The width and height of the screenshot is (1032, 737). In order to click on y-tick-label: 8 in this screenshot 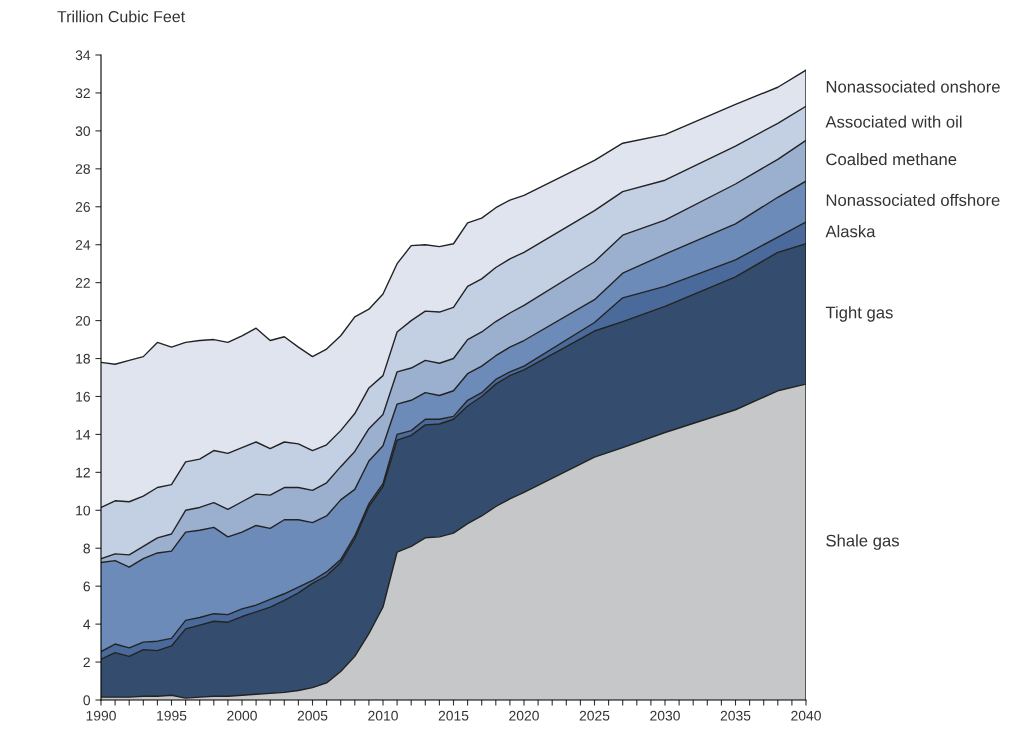, I will do `click(86, 548)`.